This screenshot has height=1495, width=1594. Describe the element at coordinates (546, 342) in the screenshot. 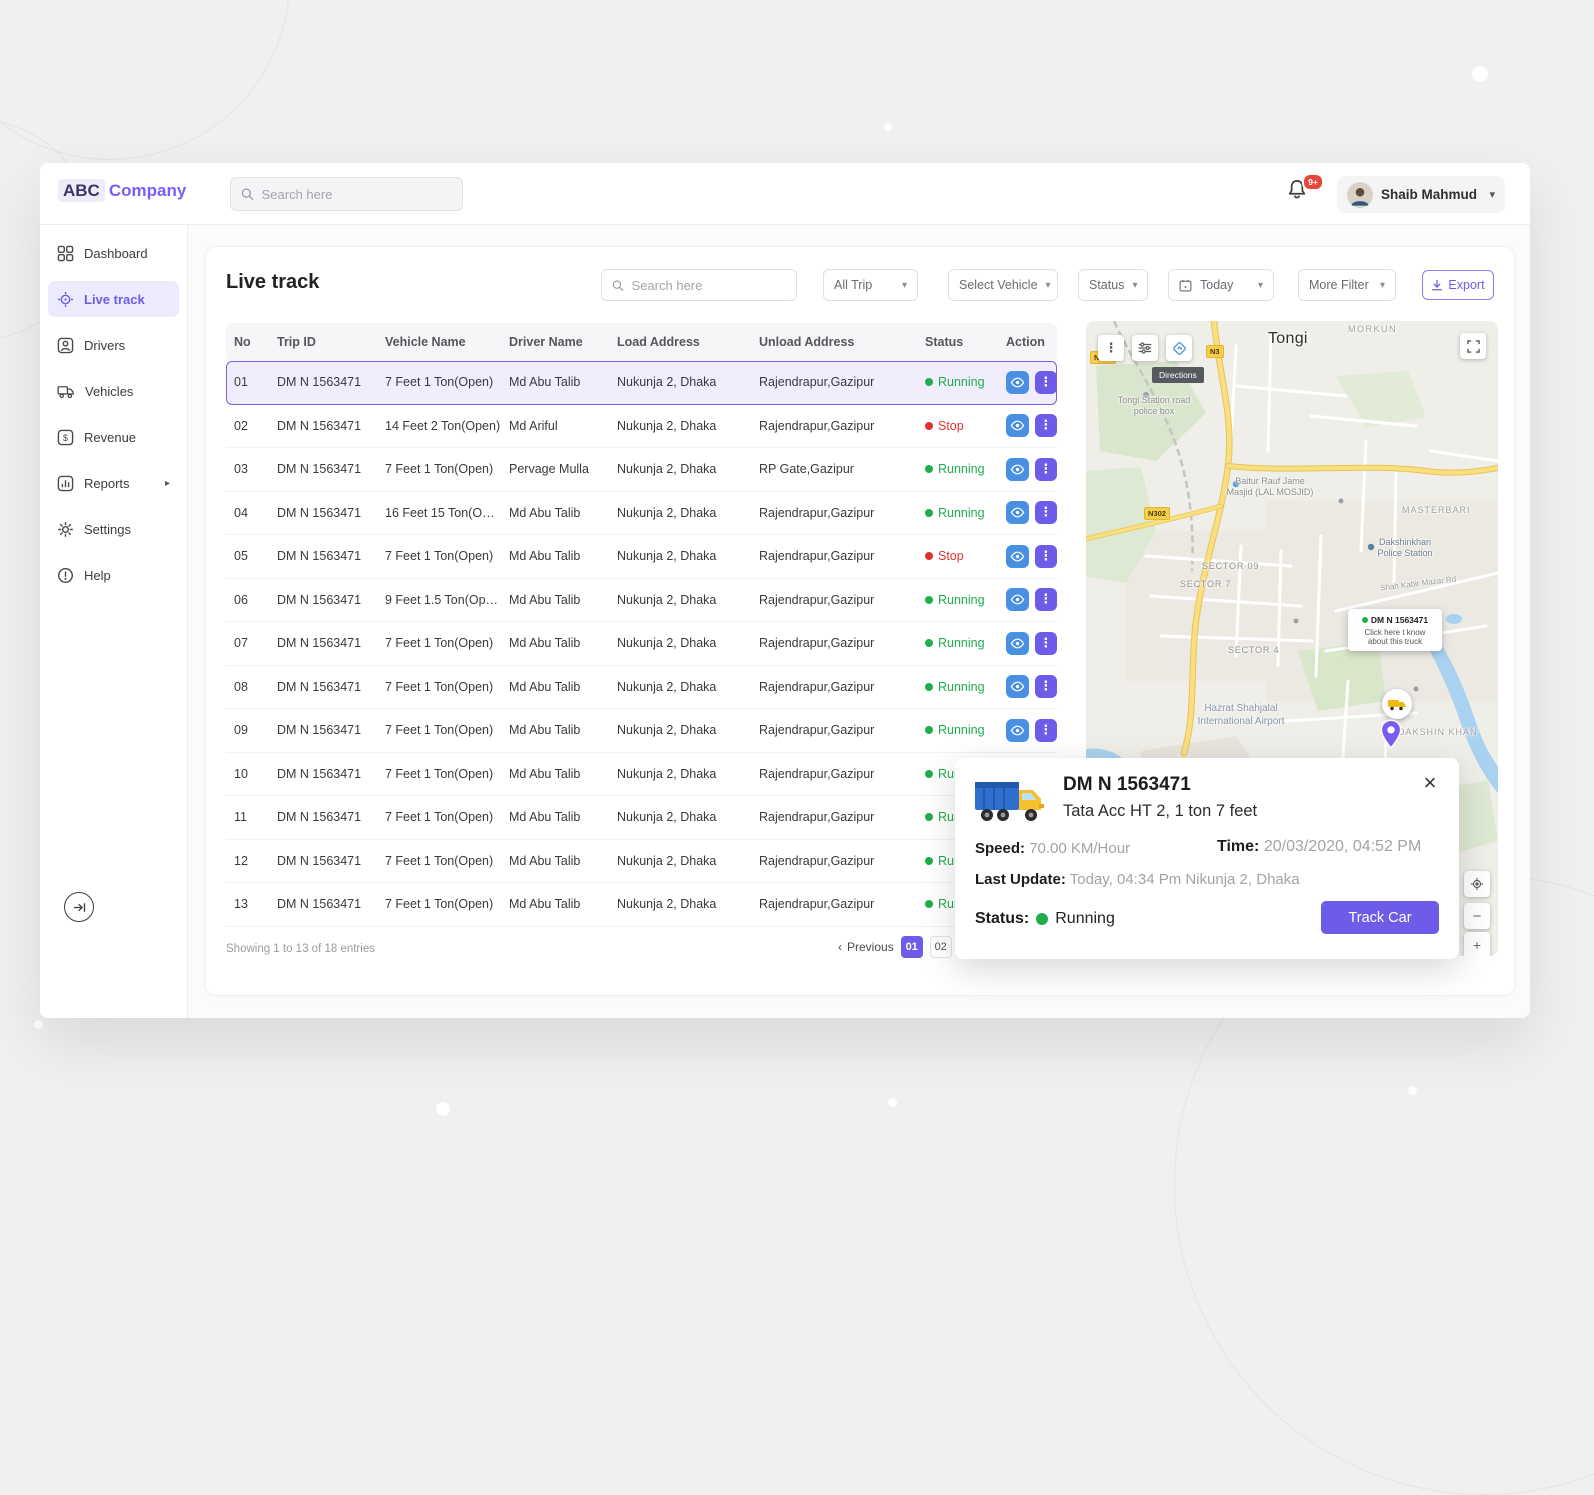

I see `col-driver-name: Driver Name` at that location.